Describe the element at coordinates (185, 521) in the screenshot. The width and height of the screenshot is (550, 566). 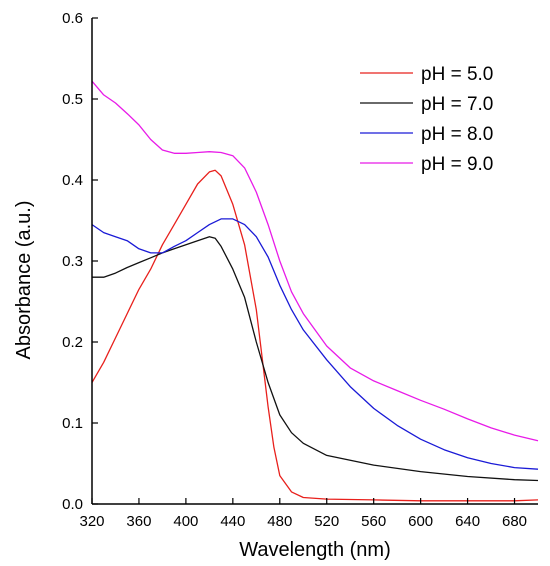
I see `x-tick-label: 400` at that location.